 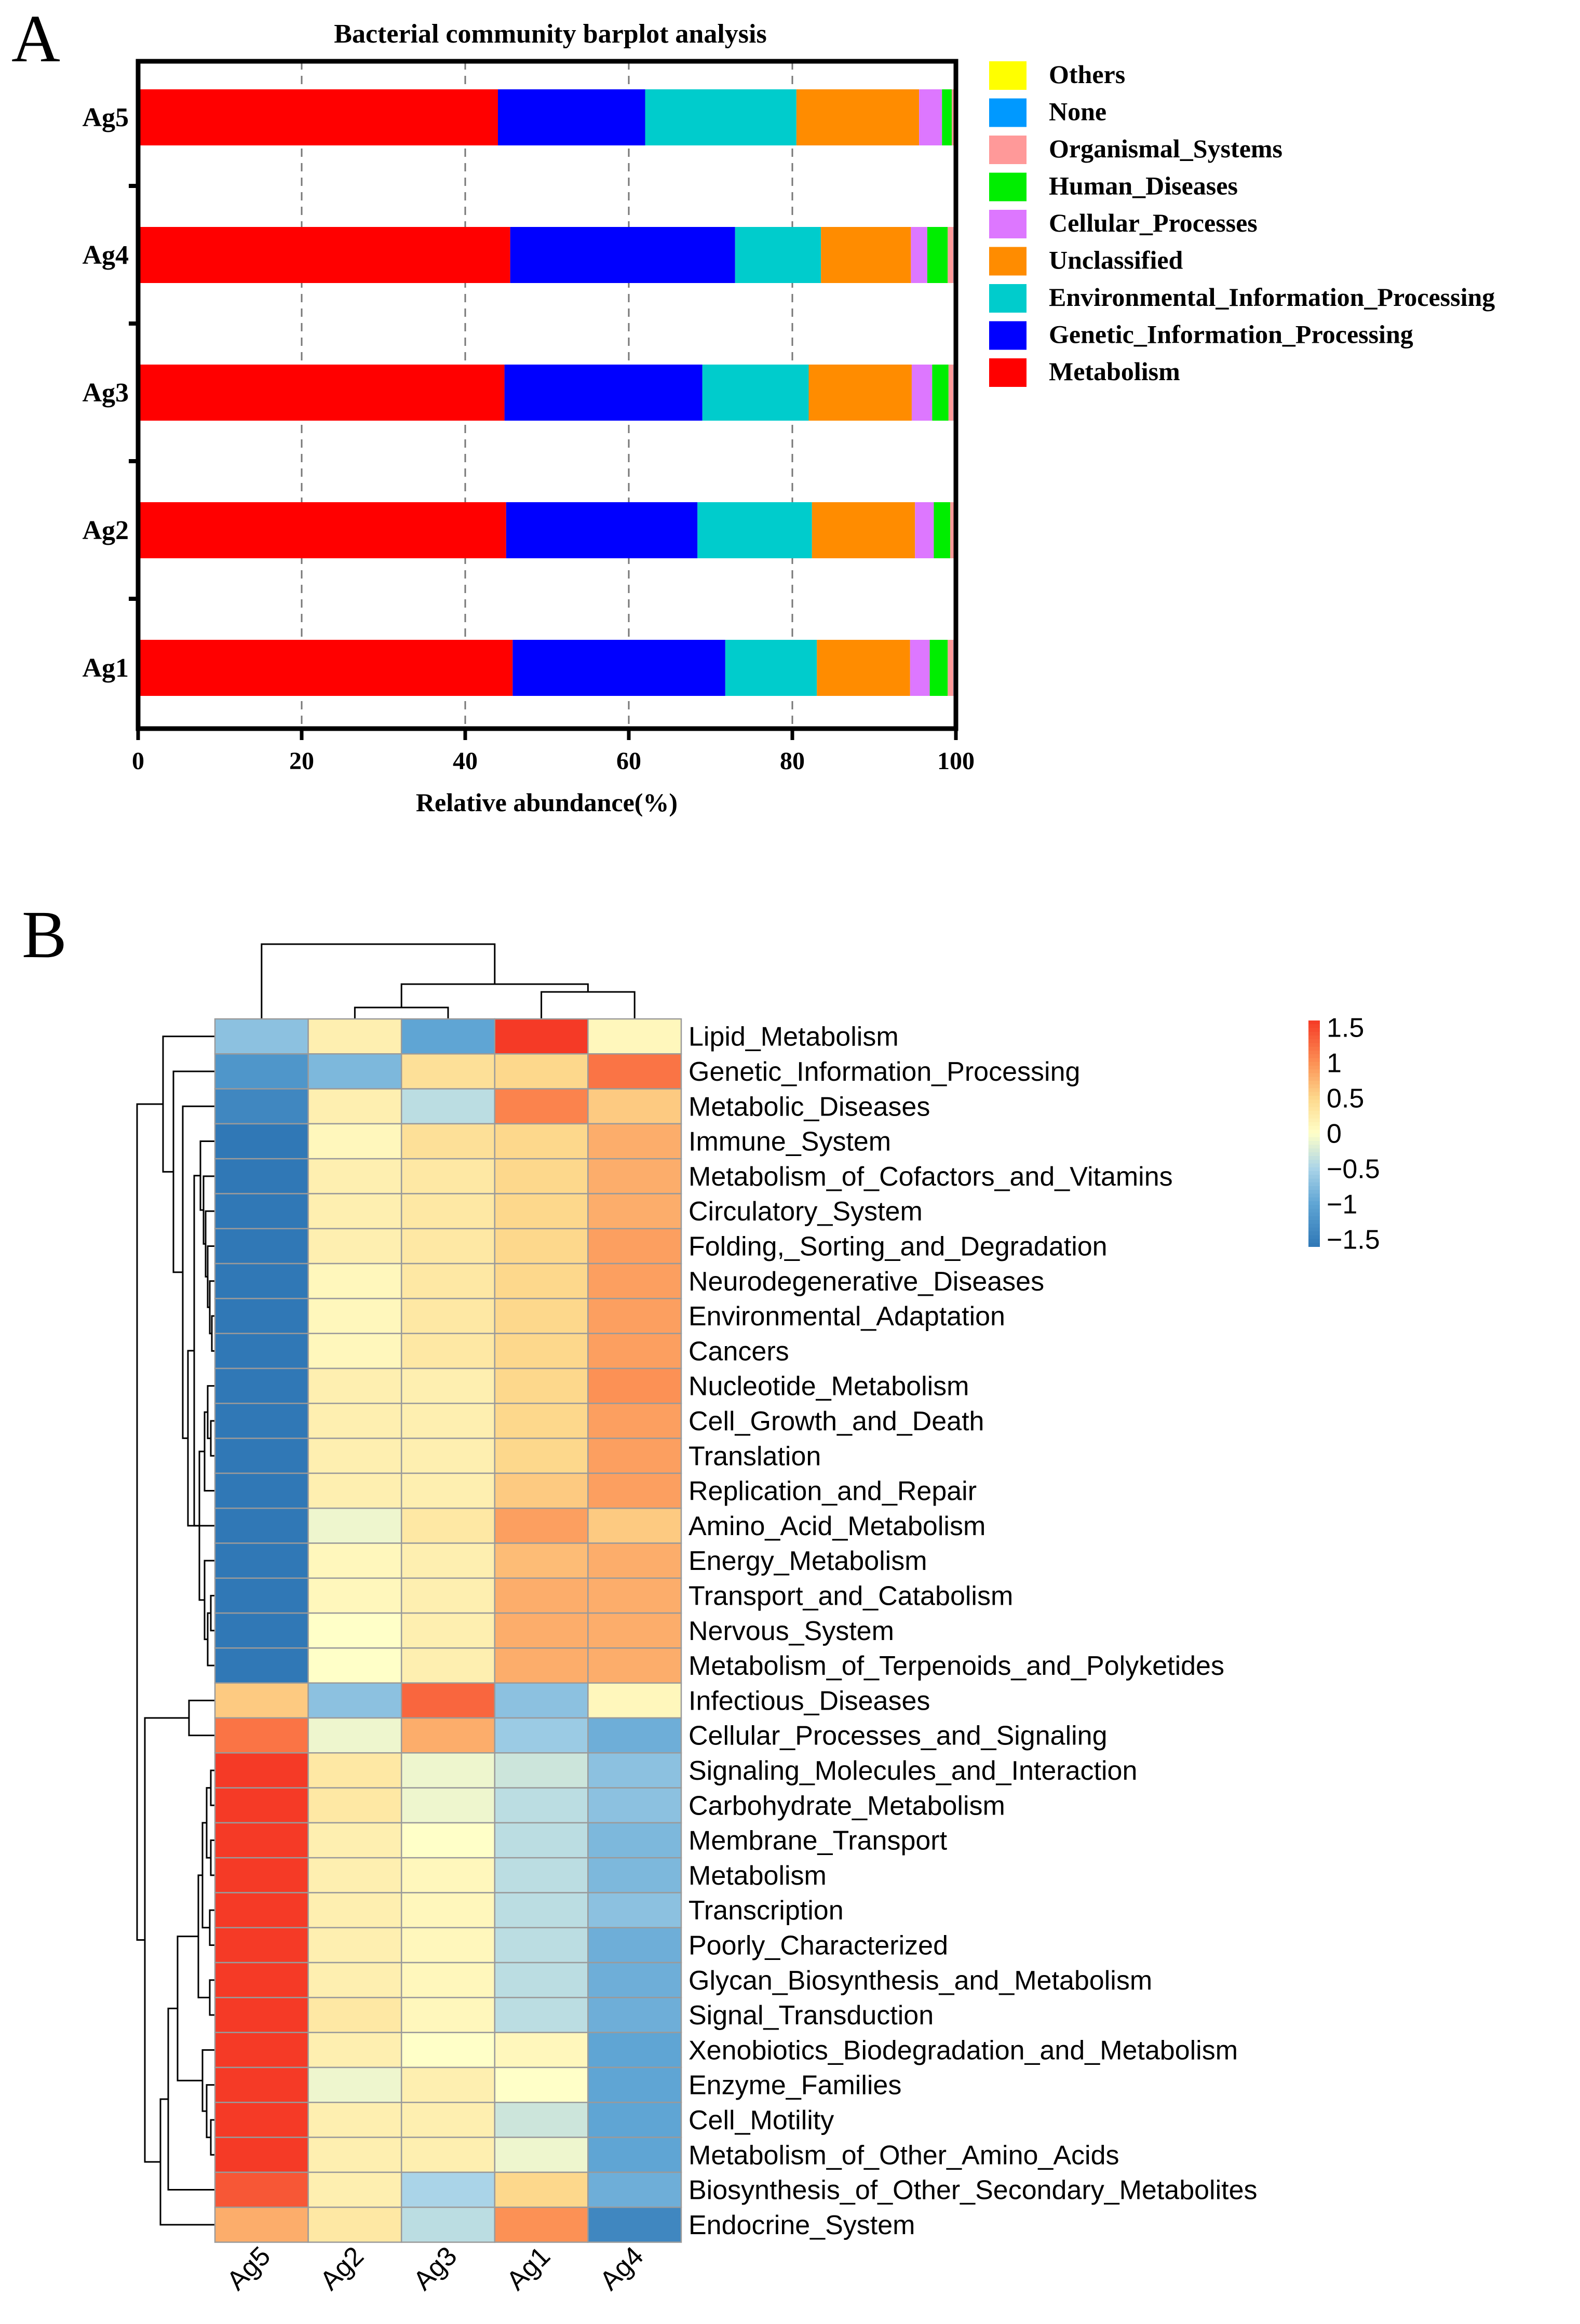 What do you see at coordinates (1345, 1028) in the screenshot?
I see `colorbar-tick-label: 1.5` at bounding box center [1345, 1028].